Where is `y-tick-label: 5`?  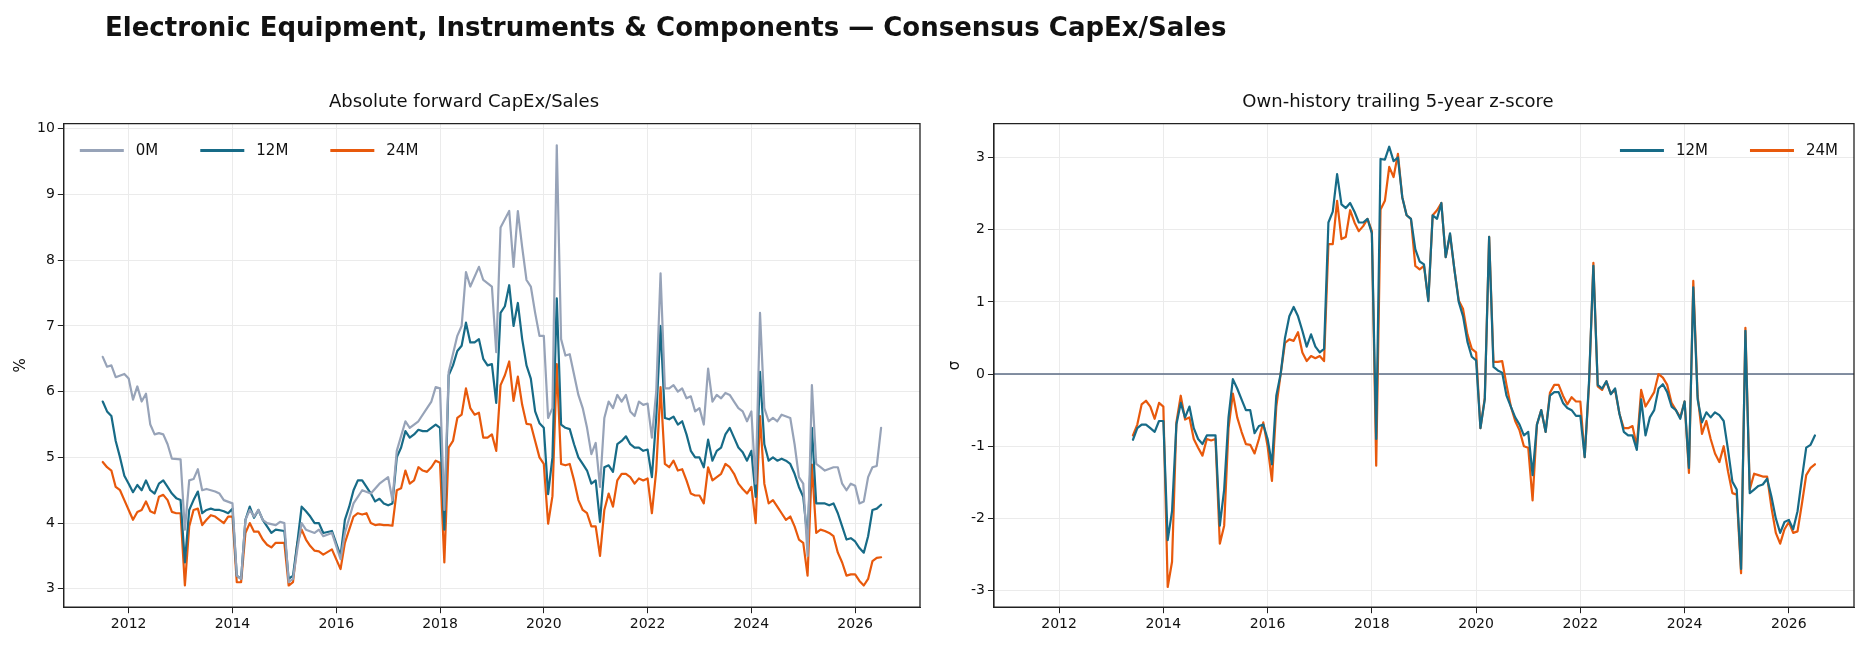
y-tick-label: 5 is located at coordinates (50, 456).